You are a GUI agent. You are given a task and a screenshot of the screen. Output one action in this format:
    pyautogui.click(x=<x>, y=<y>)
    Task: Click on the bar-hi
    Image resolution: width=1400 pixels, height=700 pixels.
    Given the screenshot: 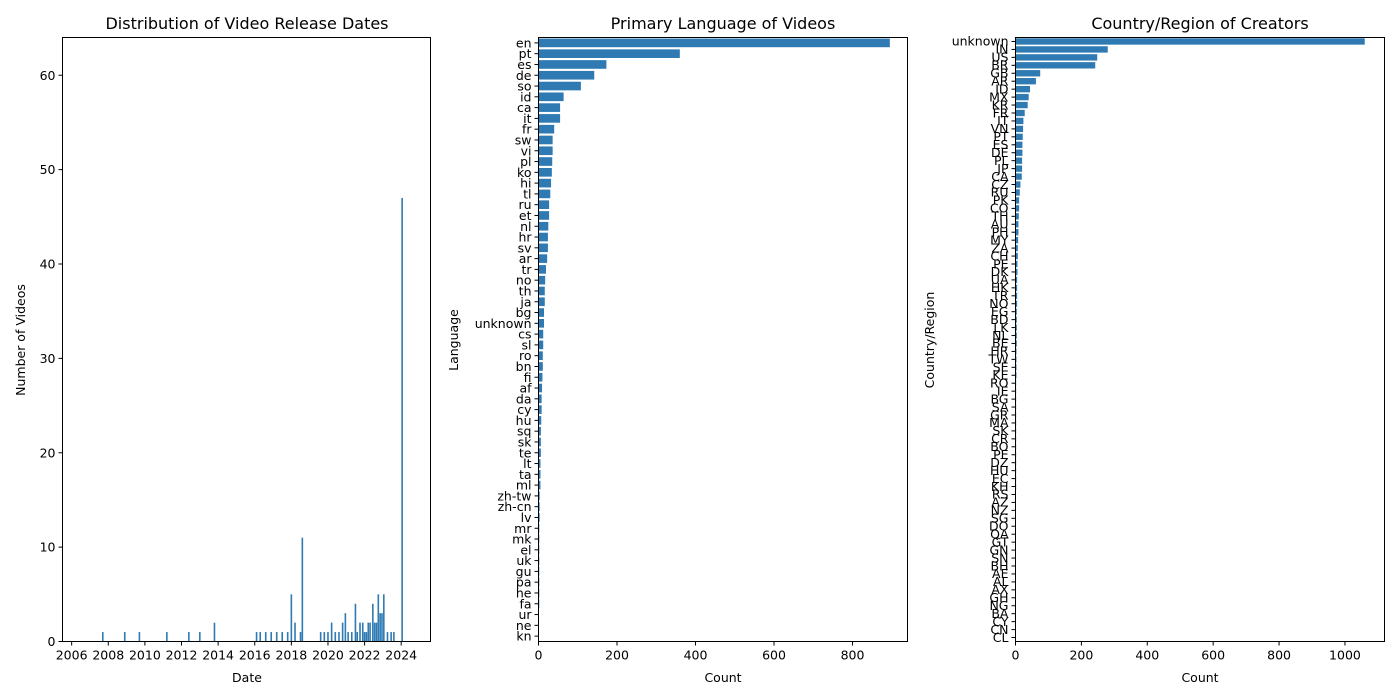 What is the action you would take?
    pyautogui.click(x=545, y=183)
    